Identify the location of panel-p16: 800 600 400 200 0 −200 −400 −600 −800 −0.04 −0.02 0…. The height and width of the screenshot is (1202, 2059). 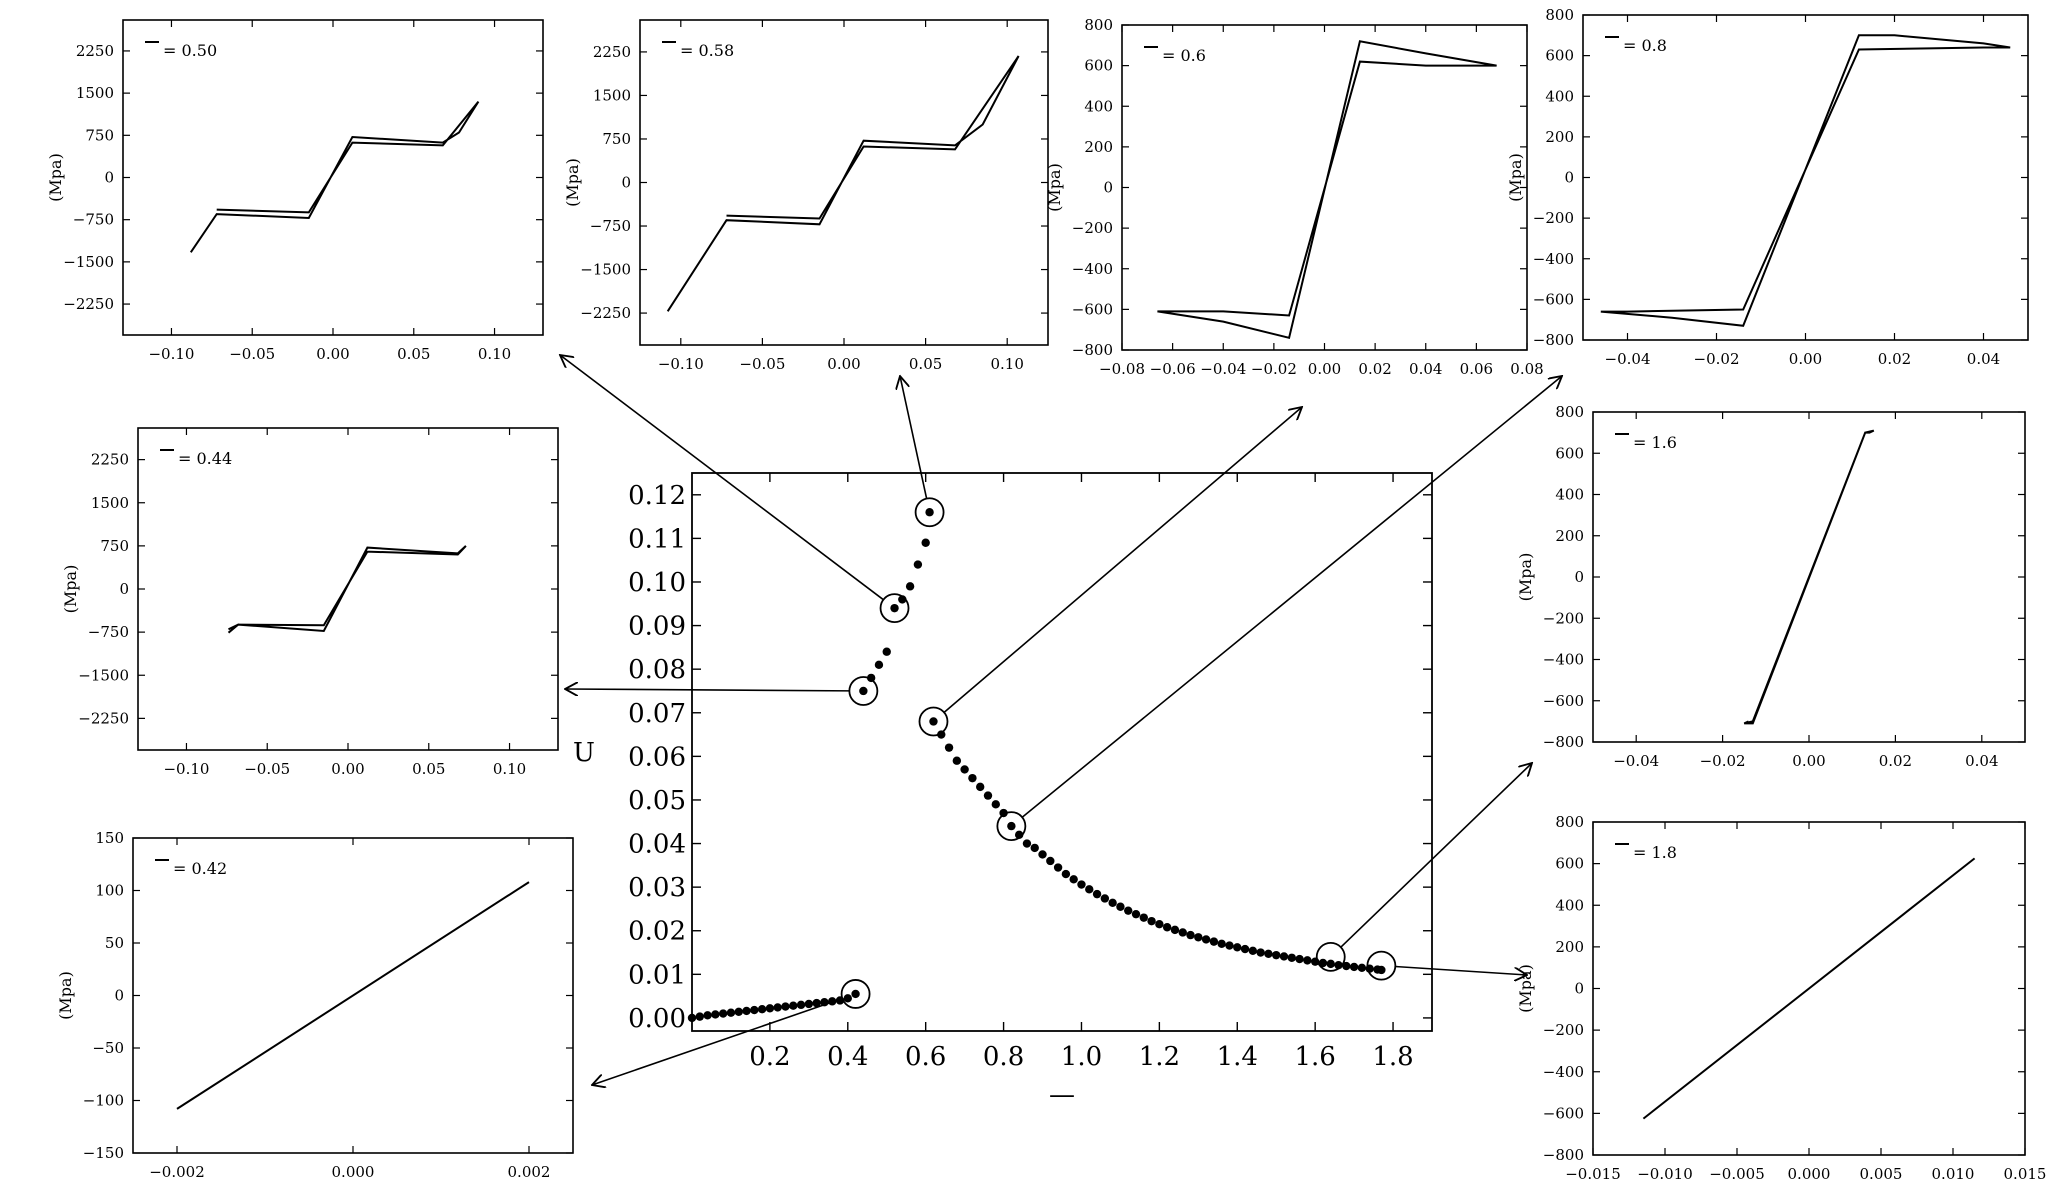
(1771, 586).